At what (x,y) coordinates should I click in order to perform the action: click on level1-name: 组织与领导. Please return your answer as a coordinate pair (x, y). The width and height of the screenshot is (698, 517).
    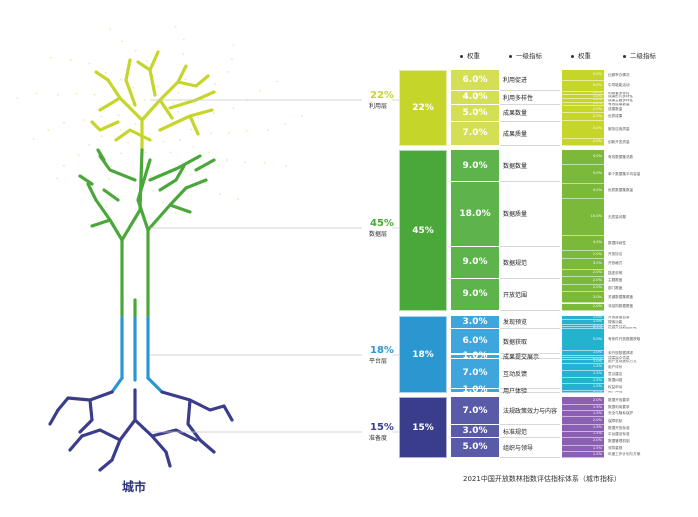
    Looking at the image, I should click on (530, 448).